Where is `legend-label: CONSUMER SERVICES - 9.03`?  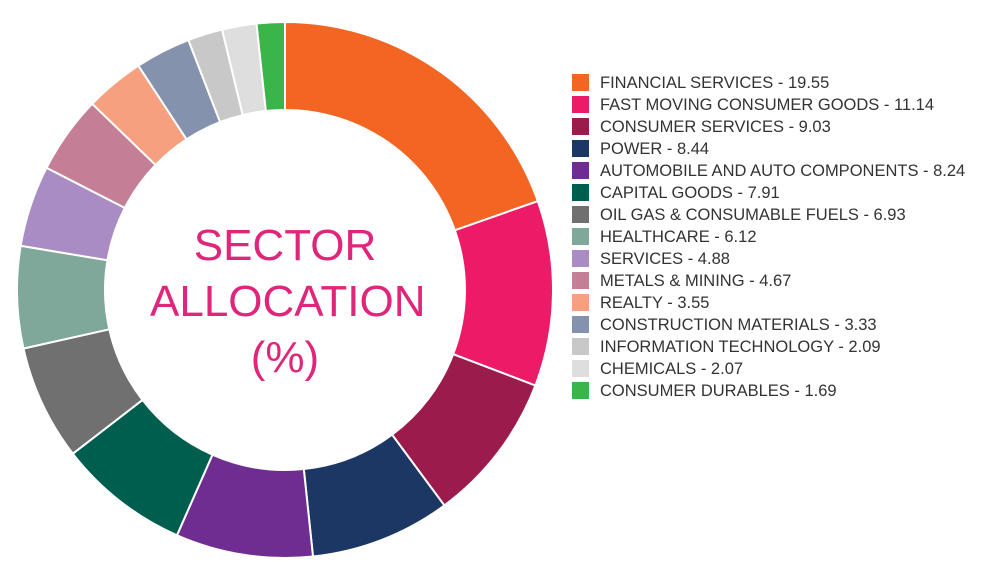 legend-label: CONSUMER SERVICES - 9.03 is located at coordinates (715, 127).